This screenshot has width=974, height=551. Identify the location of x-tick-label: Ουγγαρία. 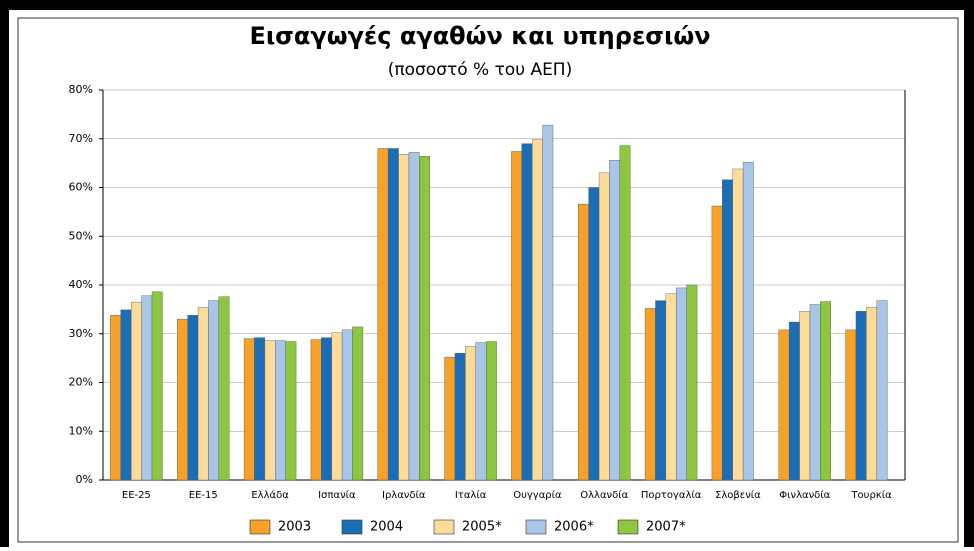
(537, 495).